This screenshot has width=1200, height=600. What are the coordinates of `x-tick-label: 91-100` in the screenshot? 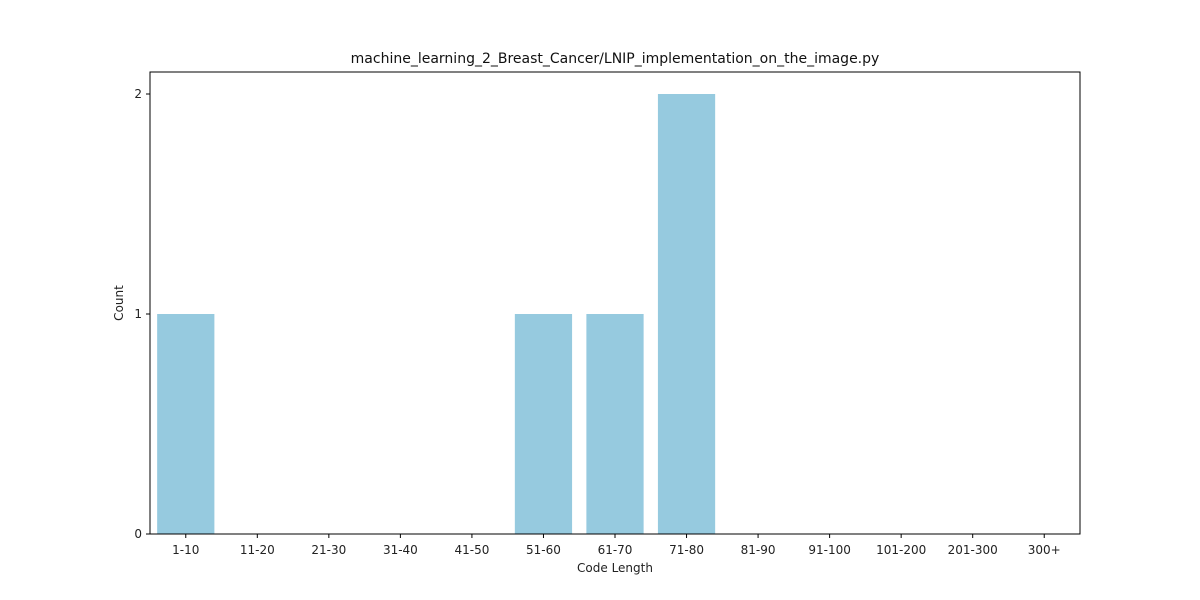 It's located at (829, 550).